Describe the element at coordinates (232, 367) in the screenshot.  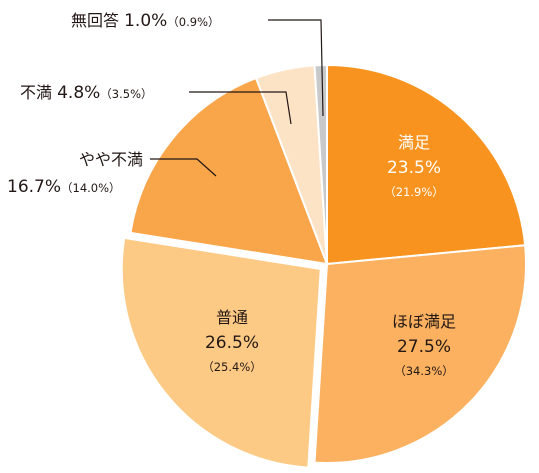
I see `slice-prev-value-2: （25.4%）` at that location.